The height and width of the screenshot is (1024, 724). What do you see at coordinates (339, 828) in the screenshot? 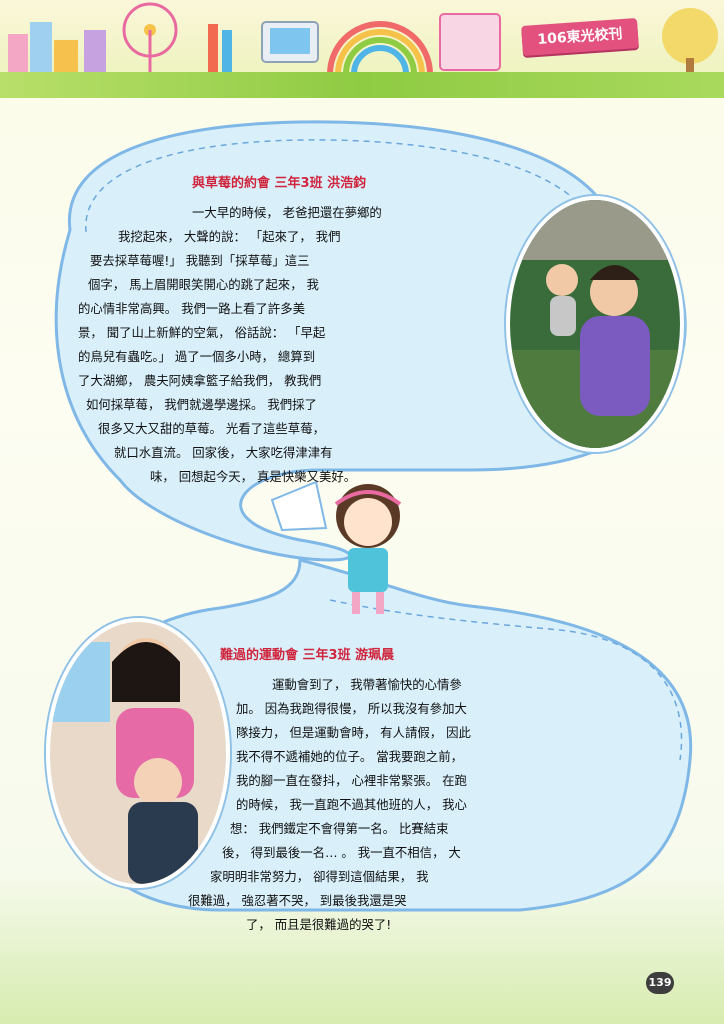
I see `story2-line: 想： 我們鐵定不會得第一名。 比賽結束` at bounding box center [339, 828].